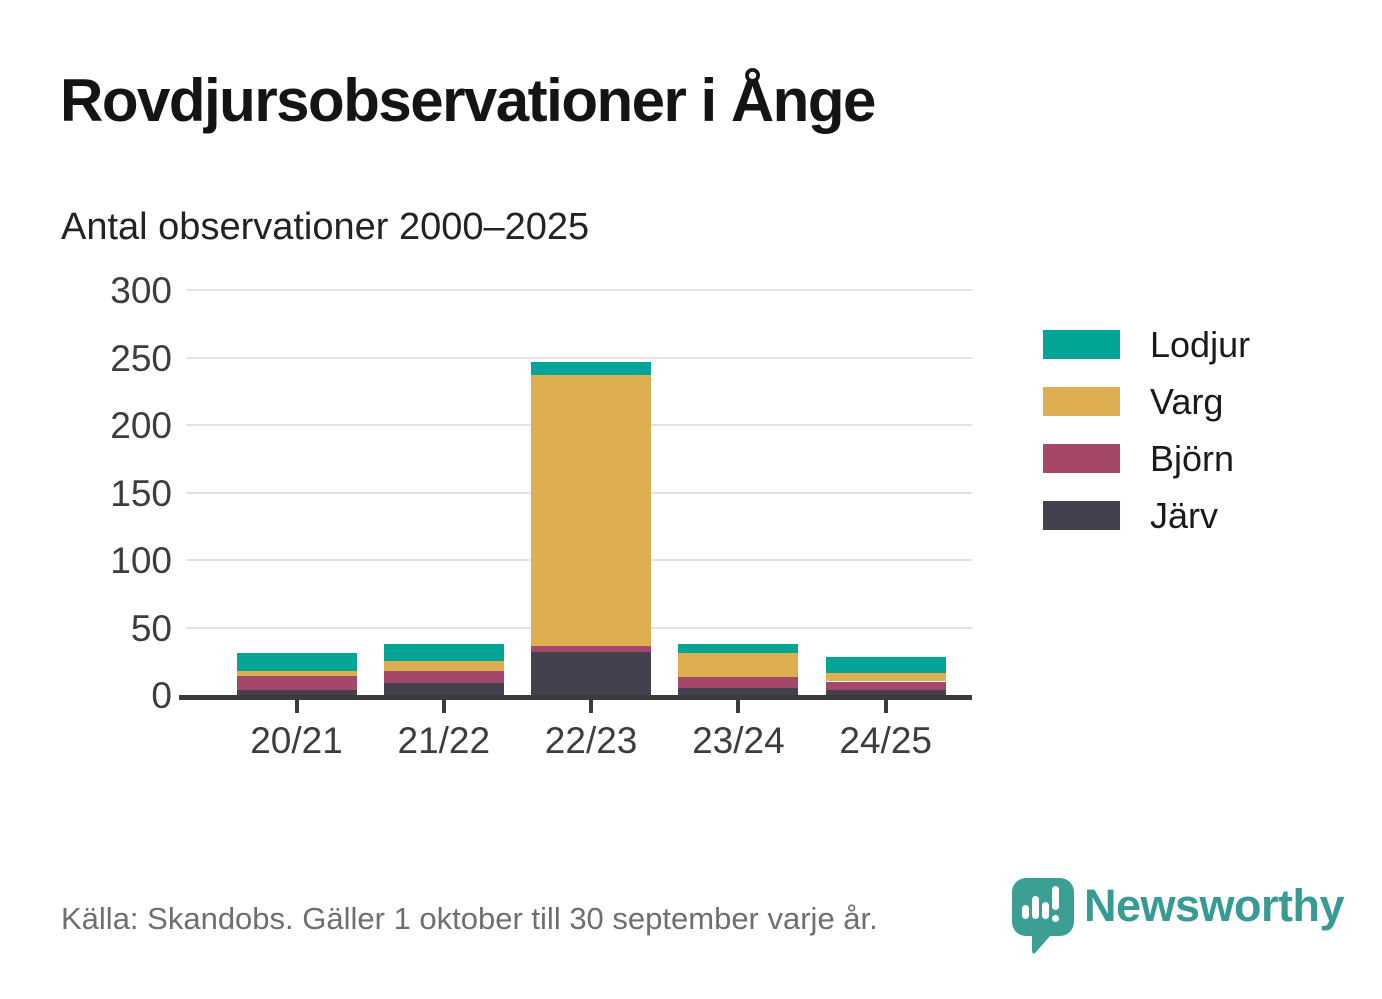 Image resolution: width=1382 pixels, height=999 pixels. What do you see at coordinates (161, 695) in the screenshot?
I see `y-axis-tick-label: 0` at bounding box center [161, 695].